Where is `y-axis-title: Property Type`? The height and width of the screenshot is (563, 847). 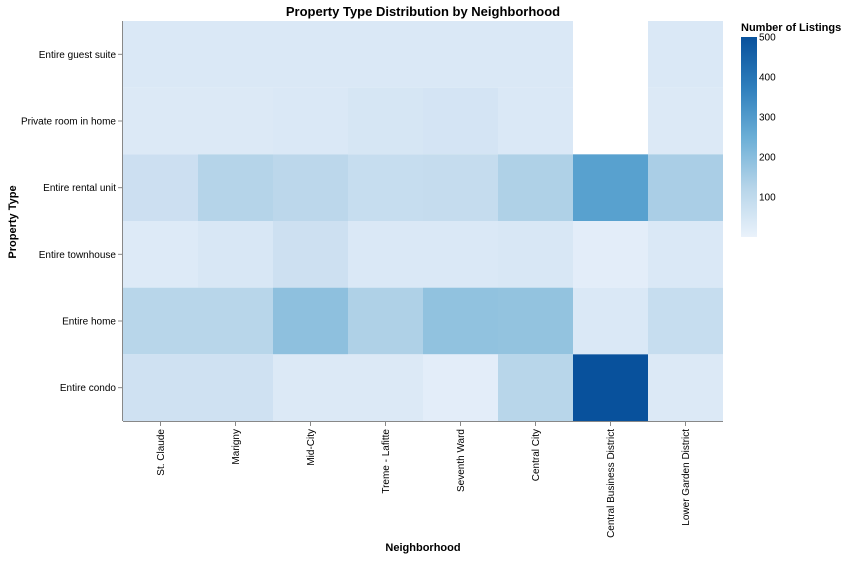
y-axis-title: Property Type is located at coordinates (13, 221).